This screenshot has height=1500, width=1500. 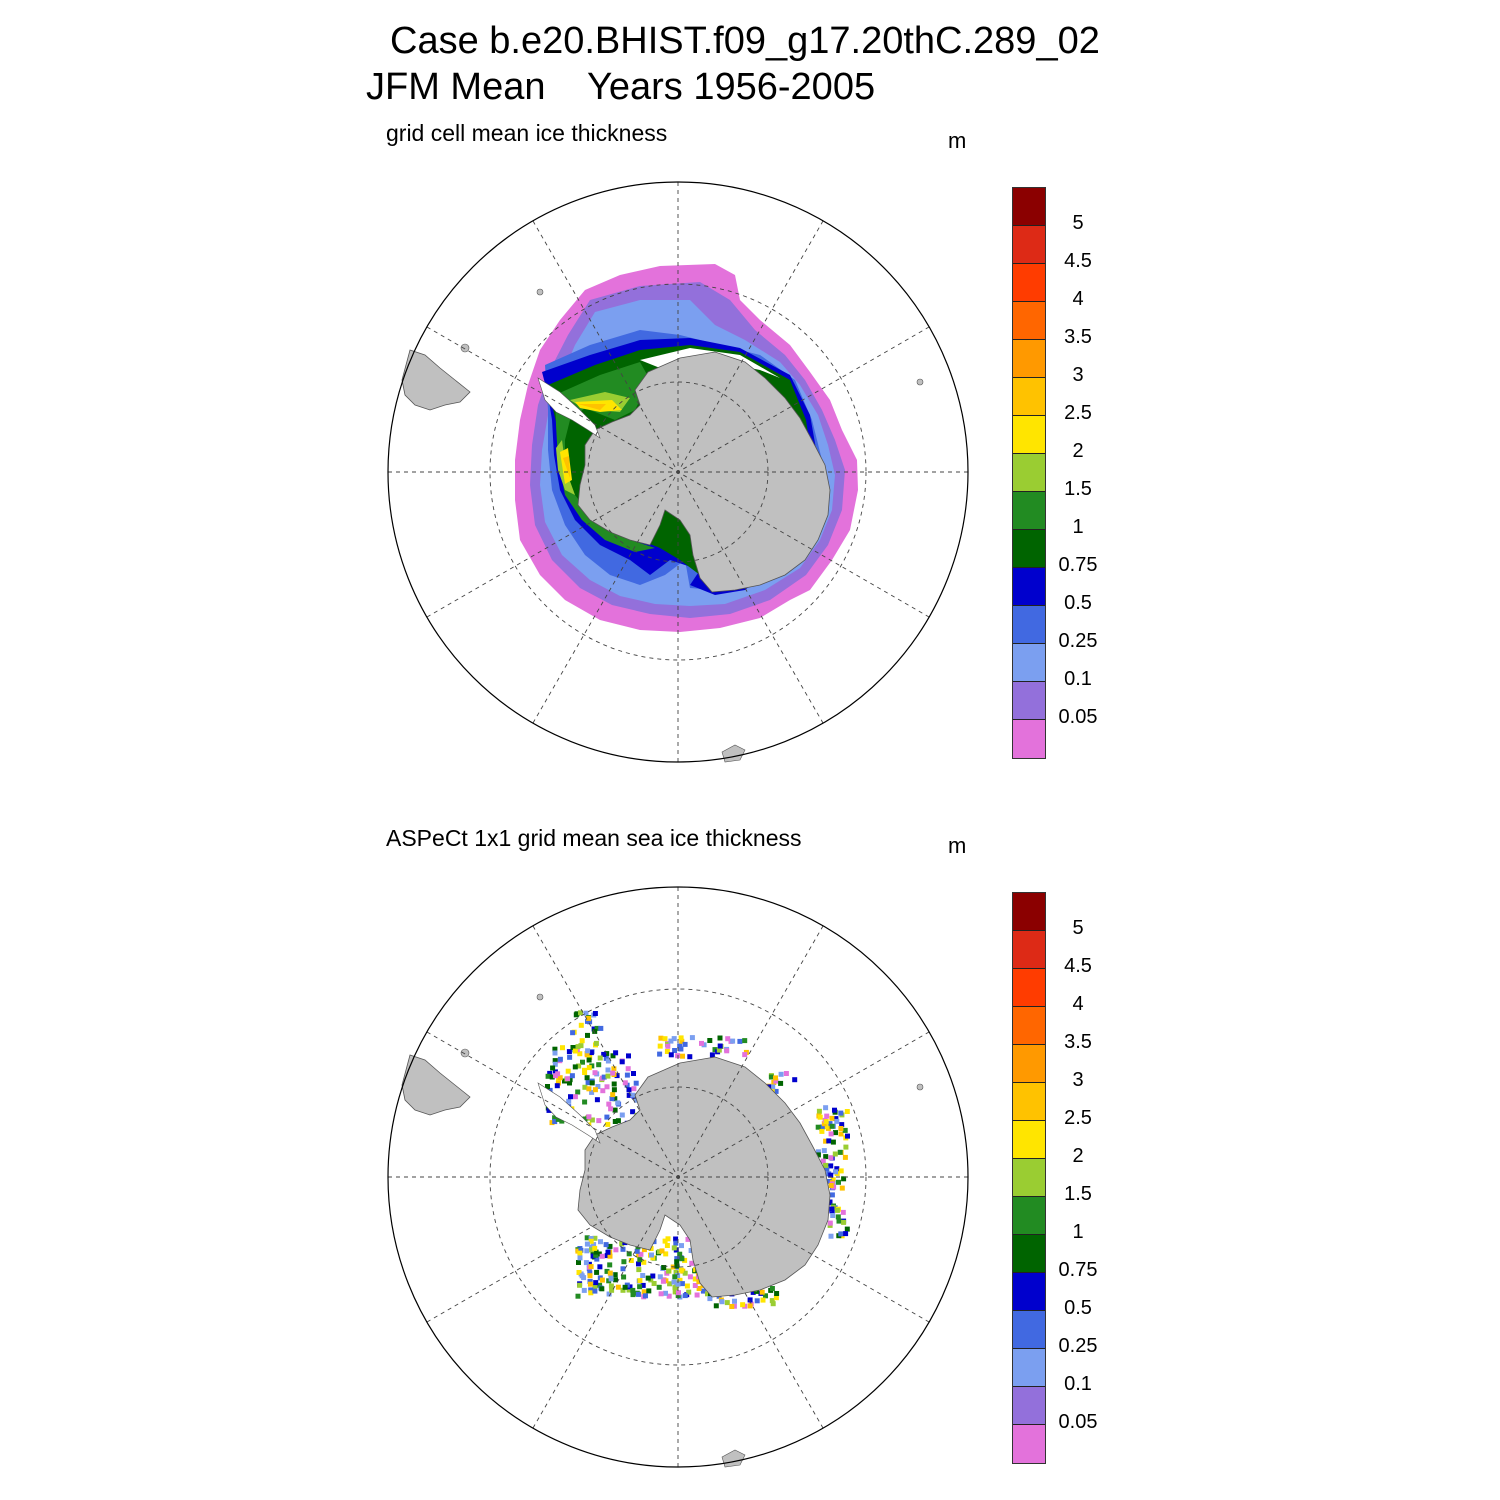 What do you see at coordinates (1078, 1156) in the screenshot?
I see `colorbar-tick-label: 2` at bounding box center [1078, 1156].